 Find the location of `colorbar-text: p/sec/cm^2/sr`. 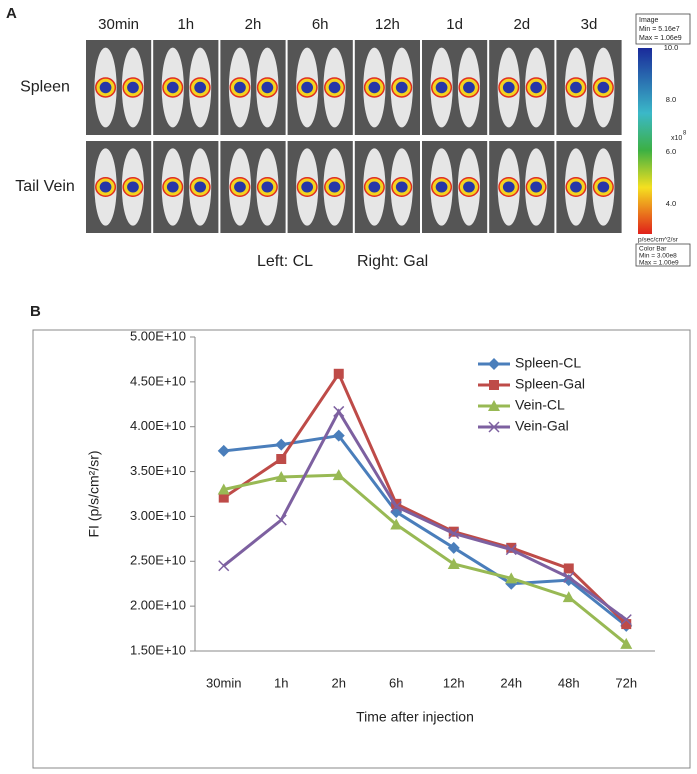

colorbar-text: p/sec/cm^2/sr is located at coordinates (658, 240).